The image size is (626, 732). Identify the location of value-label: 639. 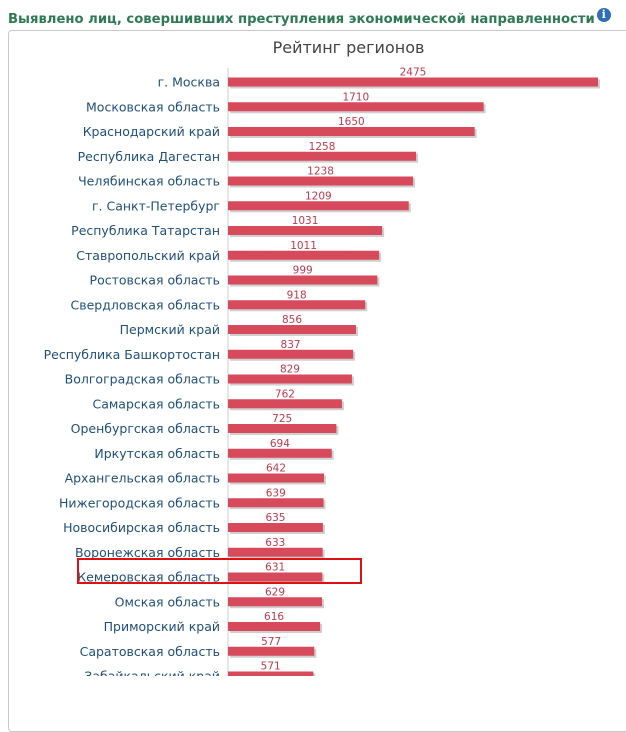
(276, 493).